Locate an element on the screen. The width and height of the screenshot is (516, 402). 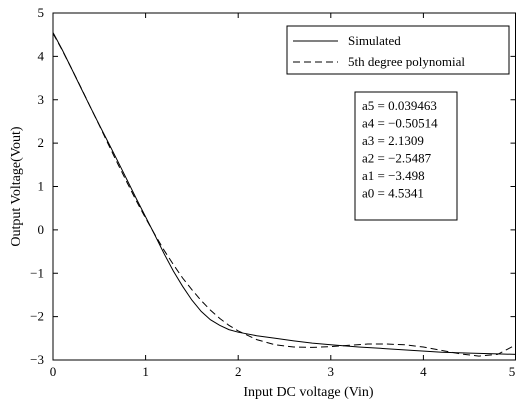
x-axis-label: Input DC voltage (Vin) is located at coordinates (308, 392).